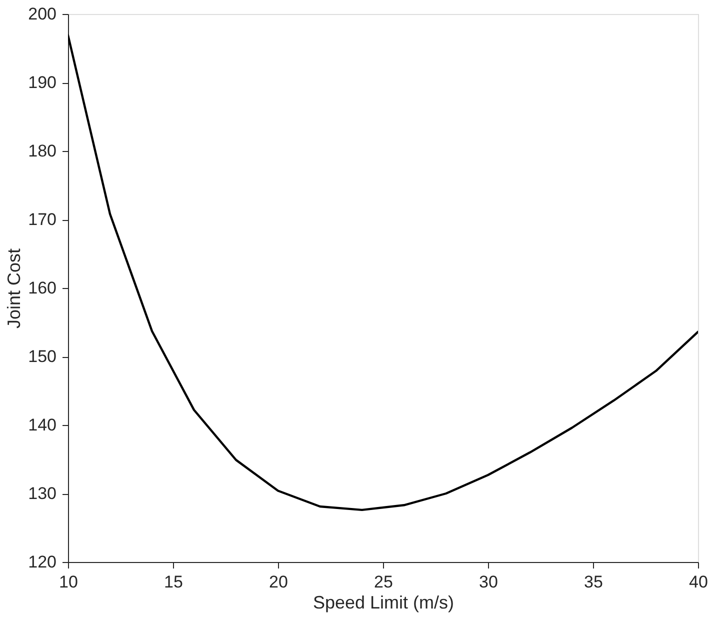 This screenshot has width=717, height=620. I want to click on y-axis-title: Joint Cost, so click(14, 288).